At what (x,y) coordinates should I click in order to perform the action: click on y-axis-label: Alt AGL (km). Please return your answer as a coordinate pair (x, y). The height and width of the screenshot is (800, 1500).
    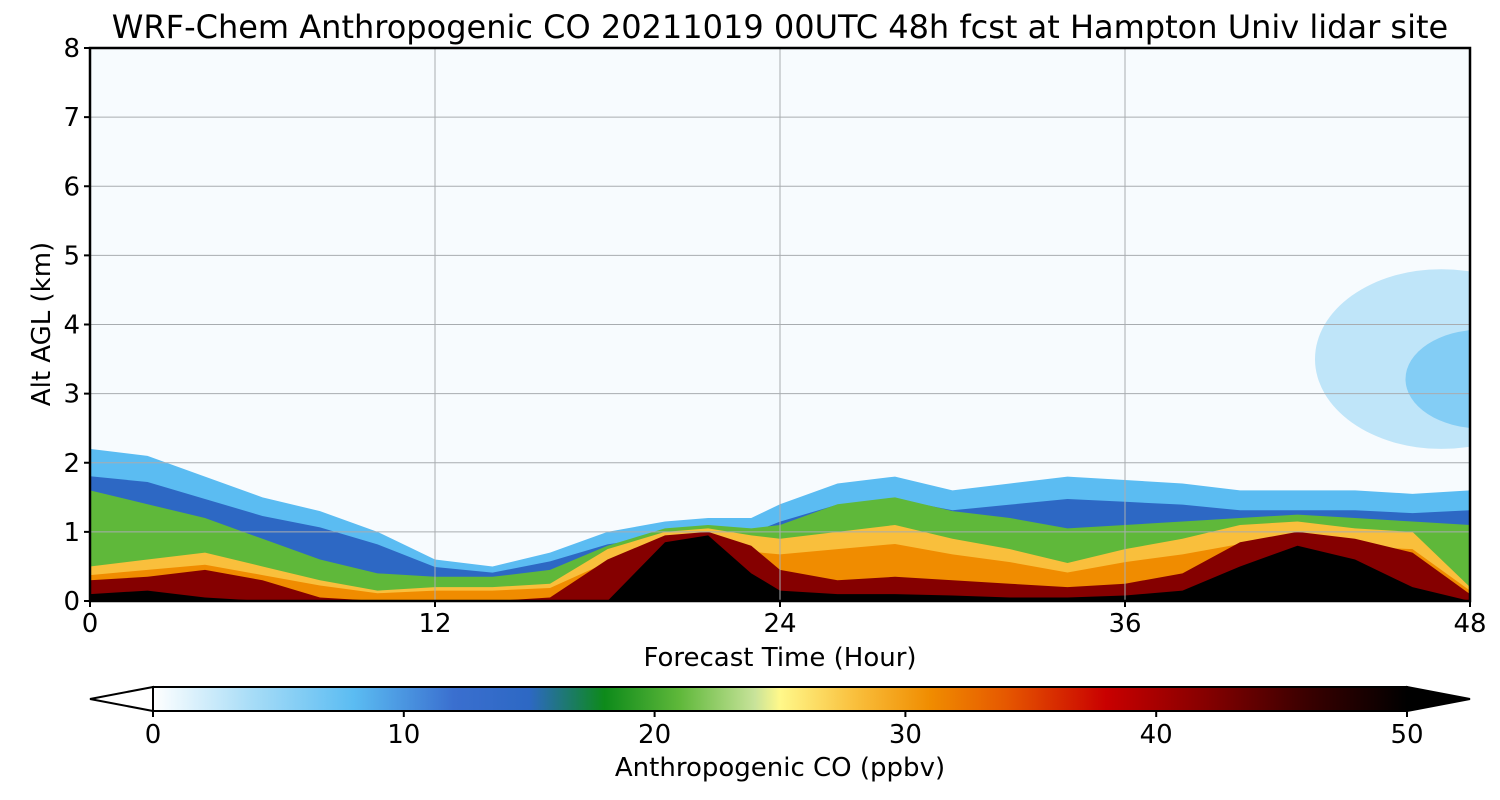
    Looking at the image, I should click on (42, 324).